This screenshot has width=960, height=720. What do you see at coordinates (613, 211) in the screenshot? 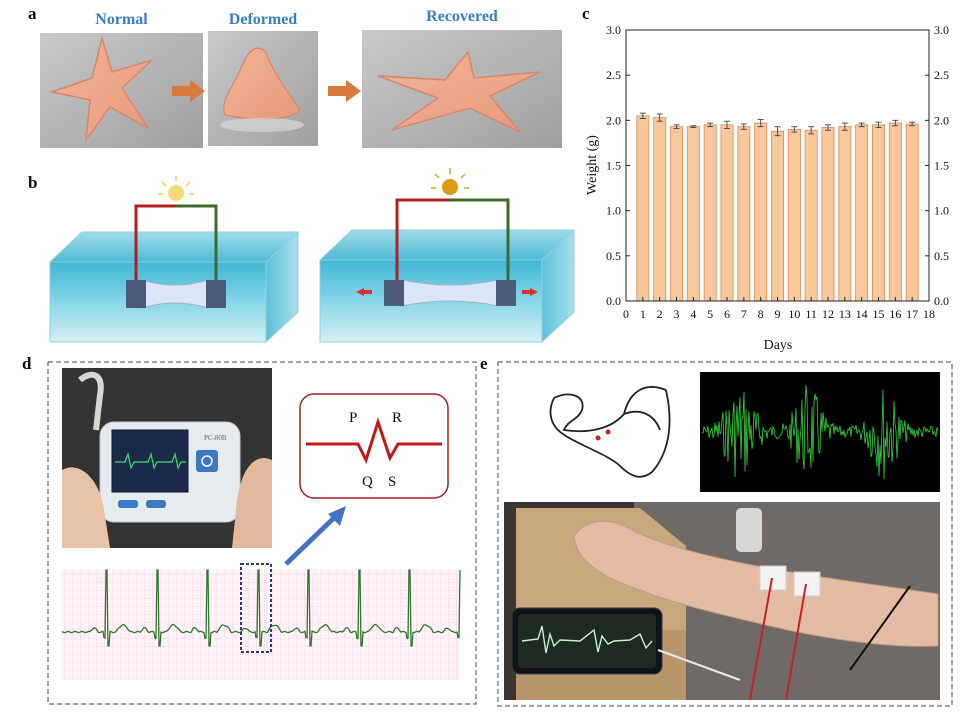
I see `y-tick-label-left: 1.0` at bounding box center [613, 211].